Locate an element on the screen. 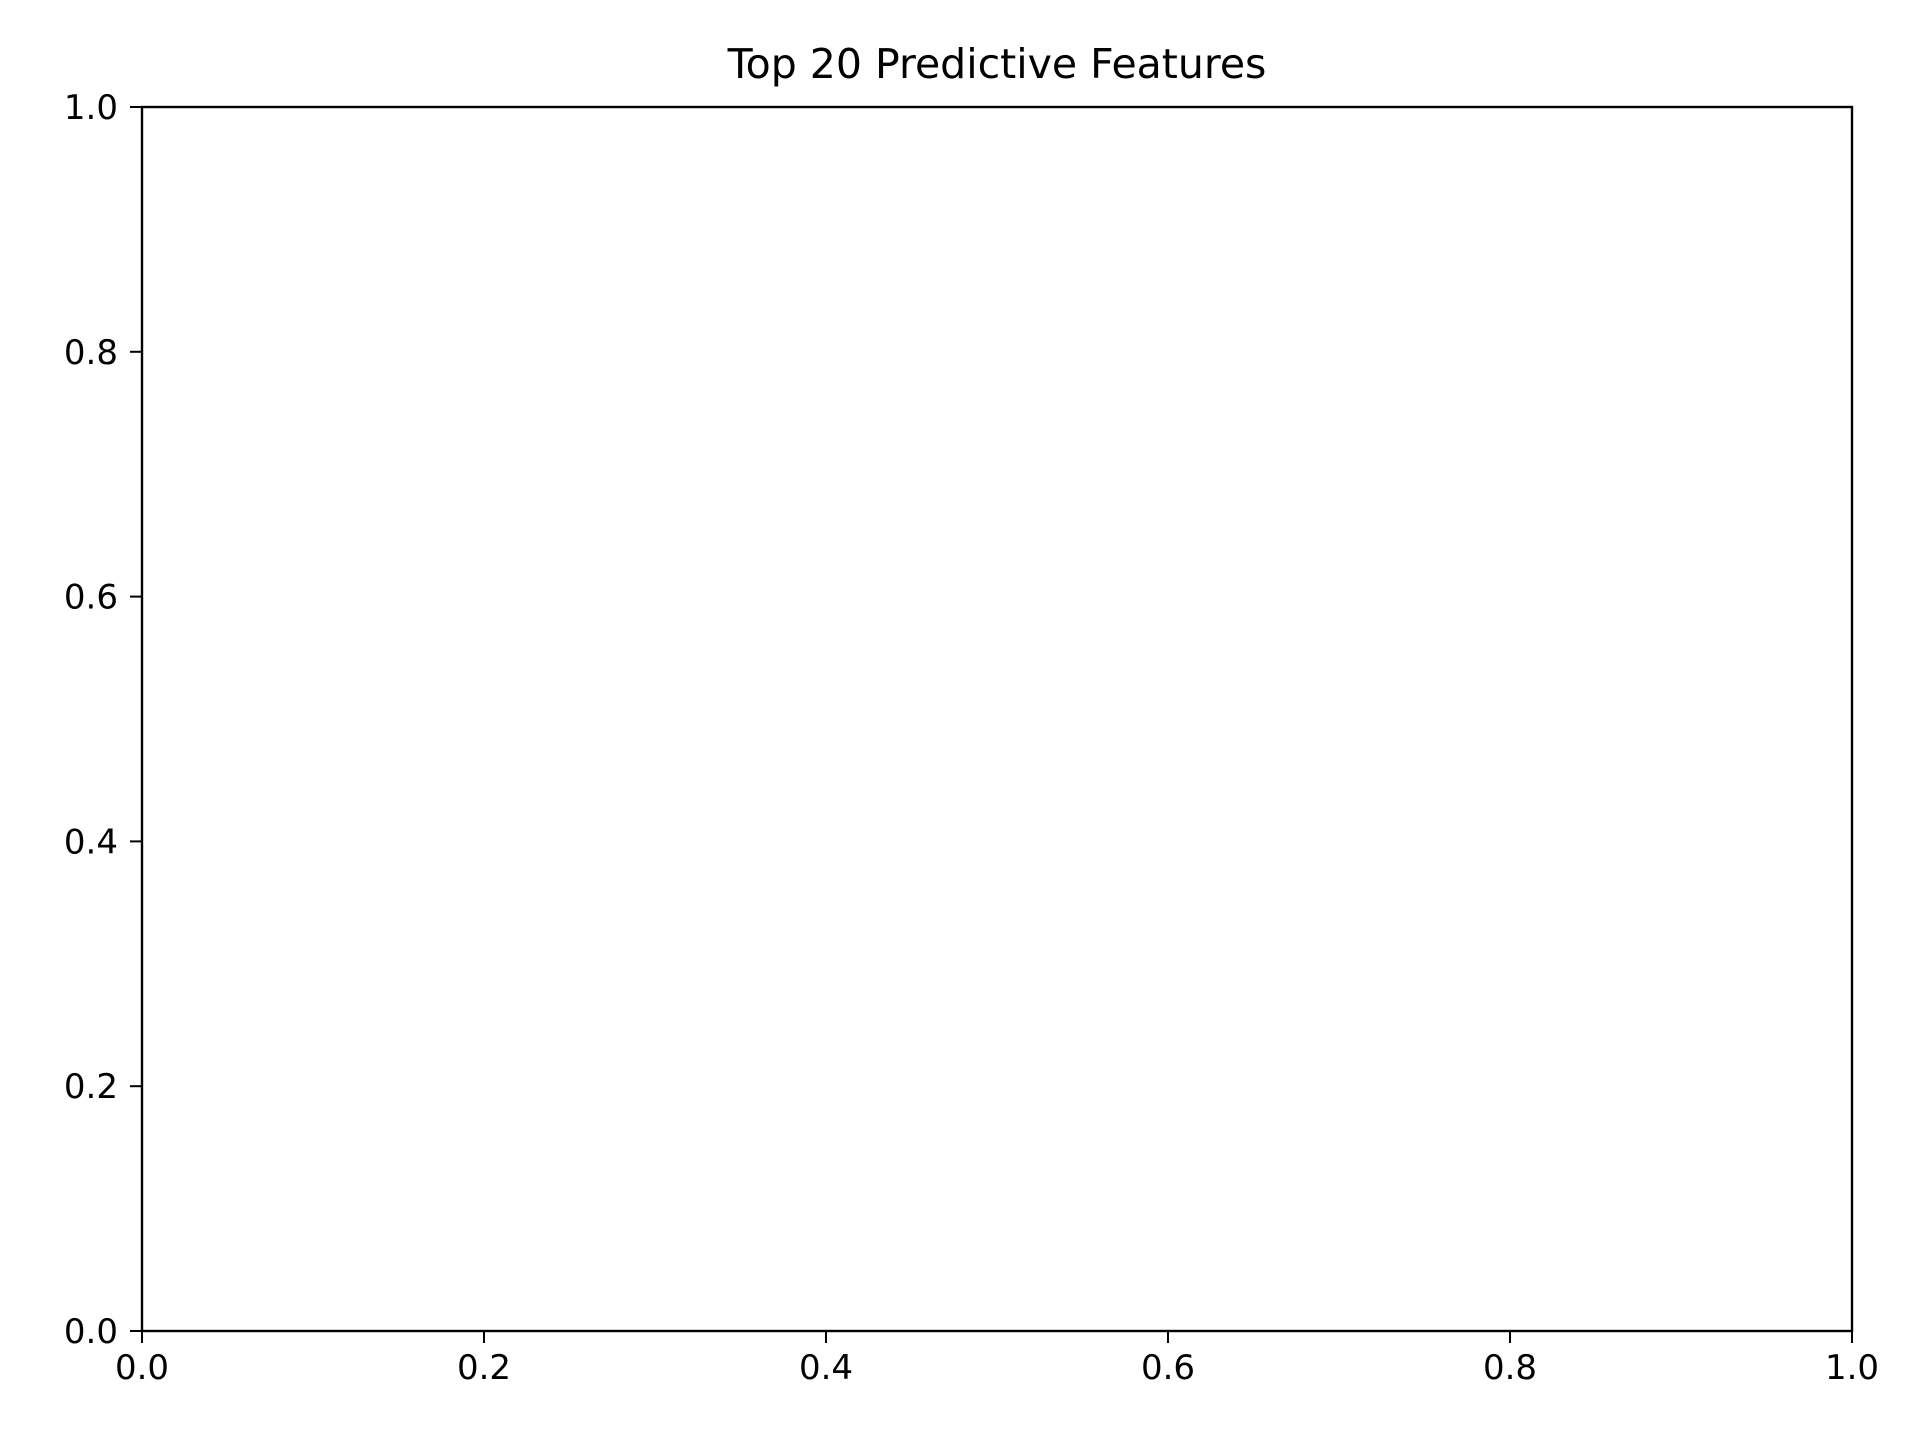 The height and width of the screenshot is (1440, 1920). y-tick-label: 0.6 is located at coordinates (91, 598).